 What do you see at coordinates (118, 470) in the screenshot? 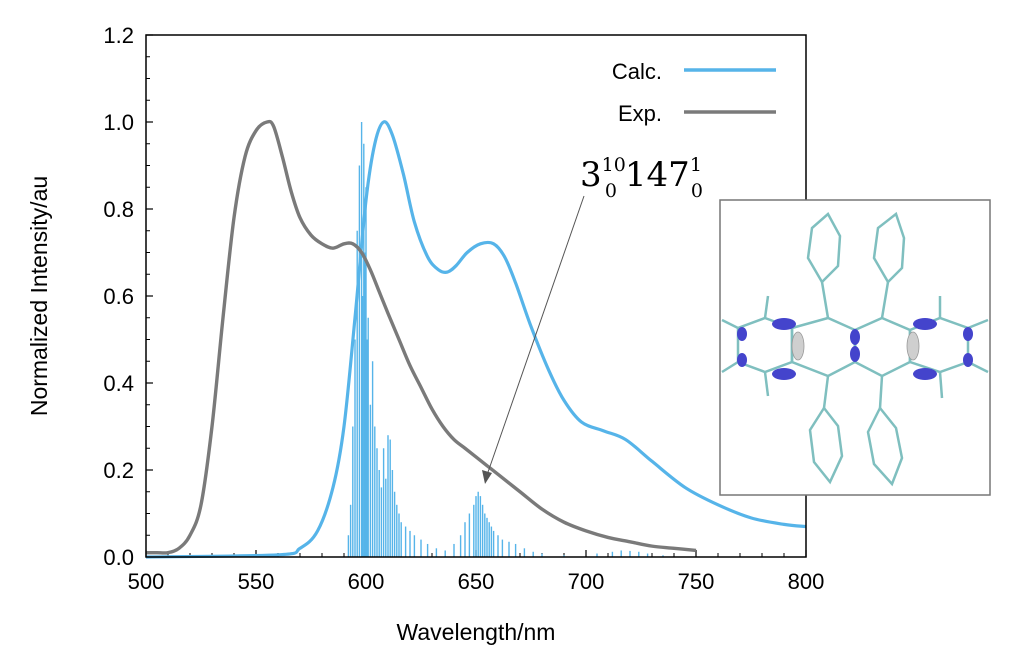
I see `y-tick-label: 0.2` at bounding box center [118, 470].